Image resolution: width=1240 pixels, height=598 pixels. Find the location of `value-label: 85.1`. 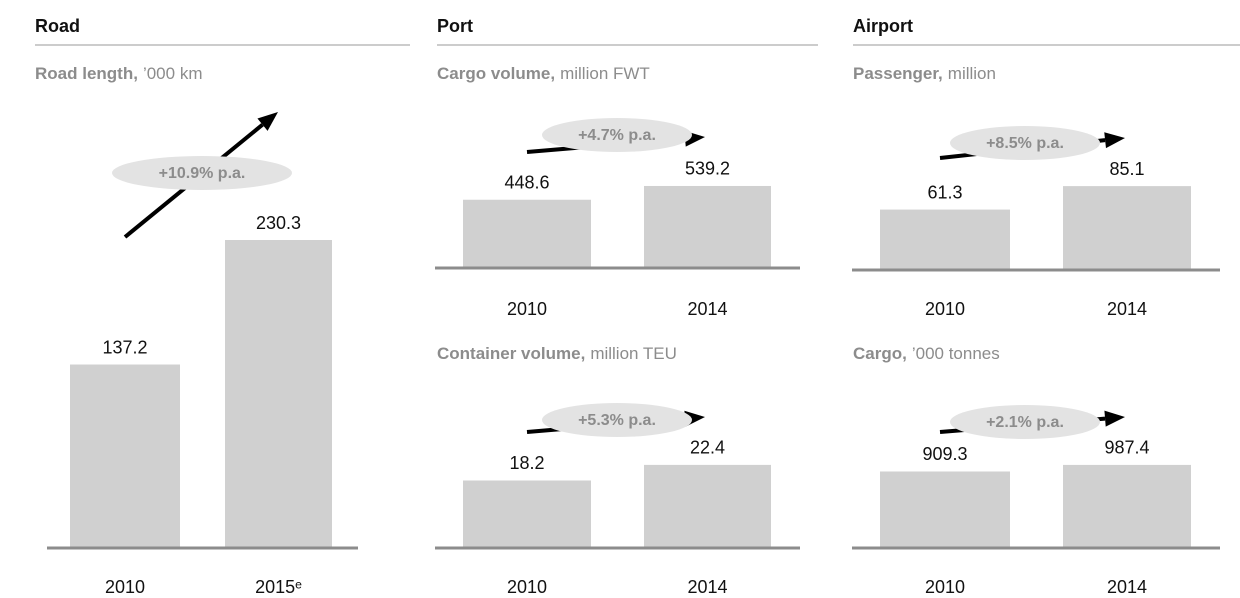

value-label: 85.1 is located at coordinates (1126, 169).